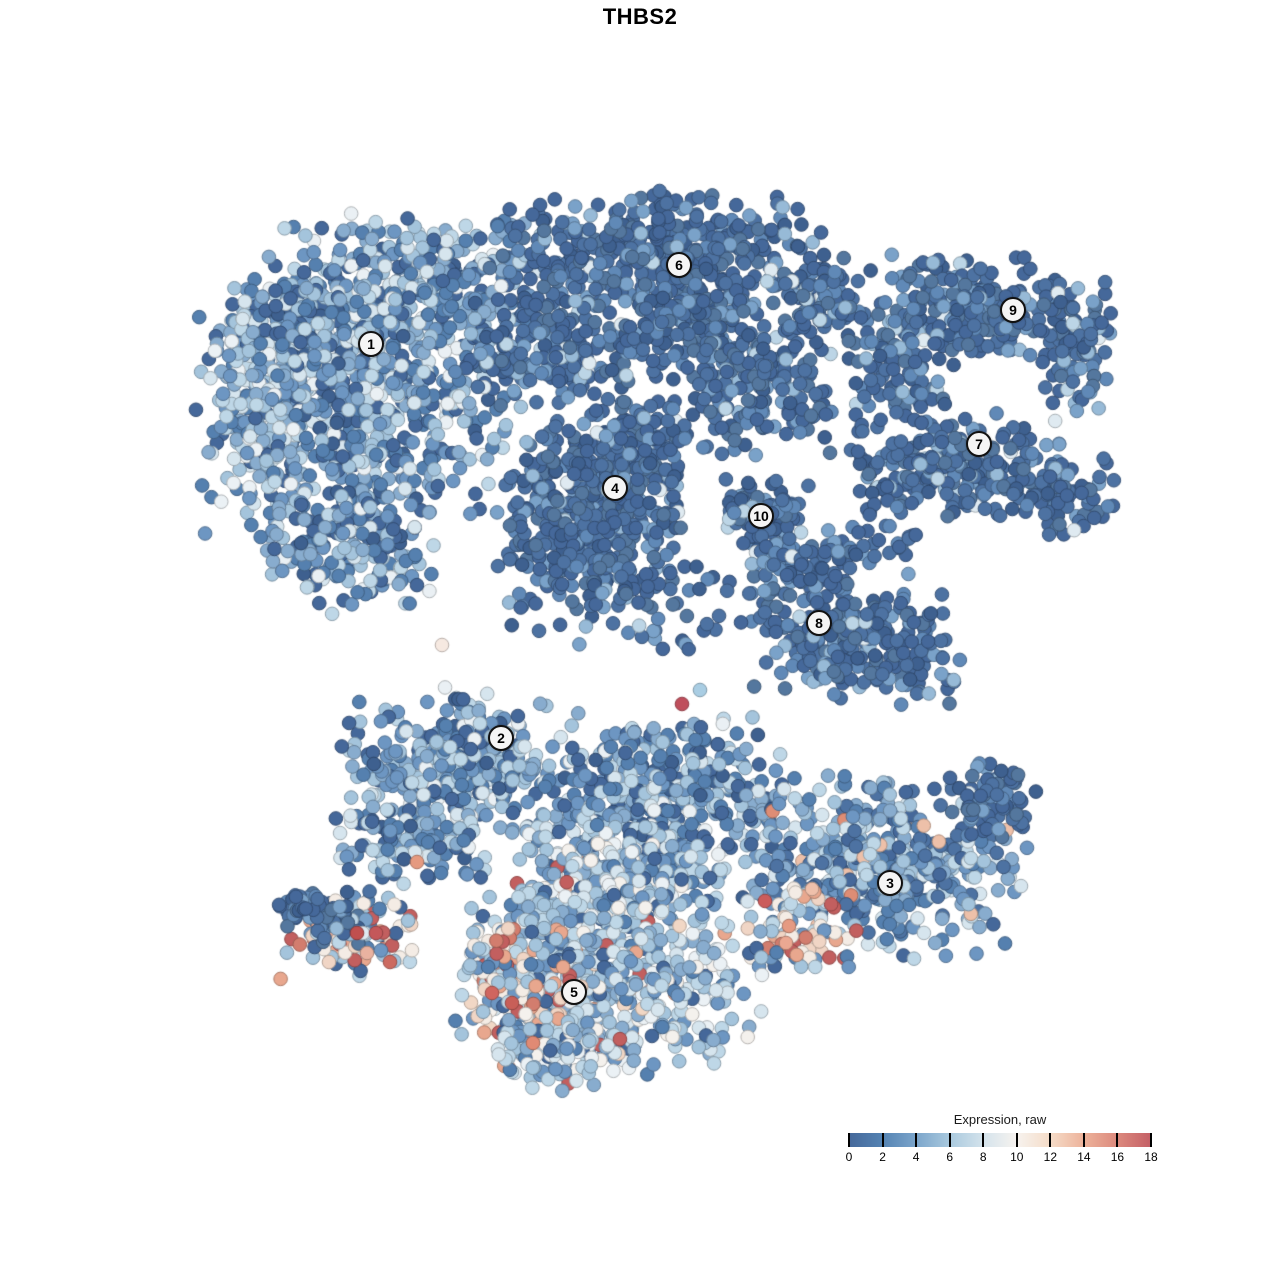 The image size is (1280, 1280). I want to click on legend-tick-label: 2, so click(882, 1157).